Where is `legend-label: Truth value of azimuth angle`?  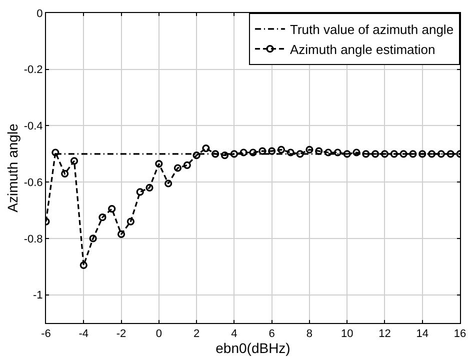
legend-label: Truth value of azimuth angle is located at coordinates (372, 30).